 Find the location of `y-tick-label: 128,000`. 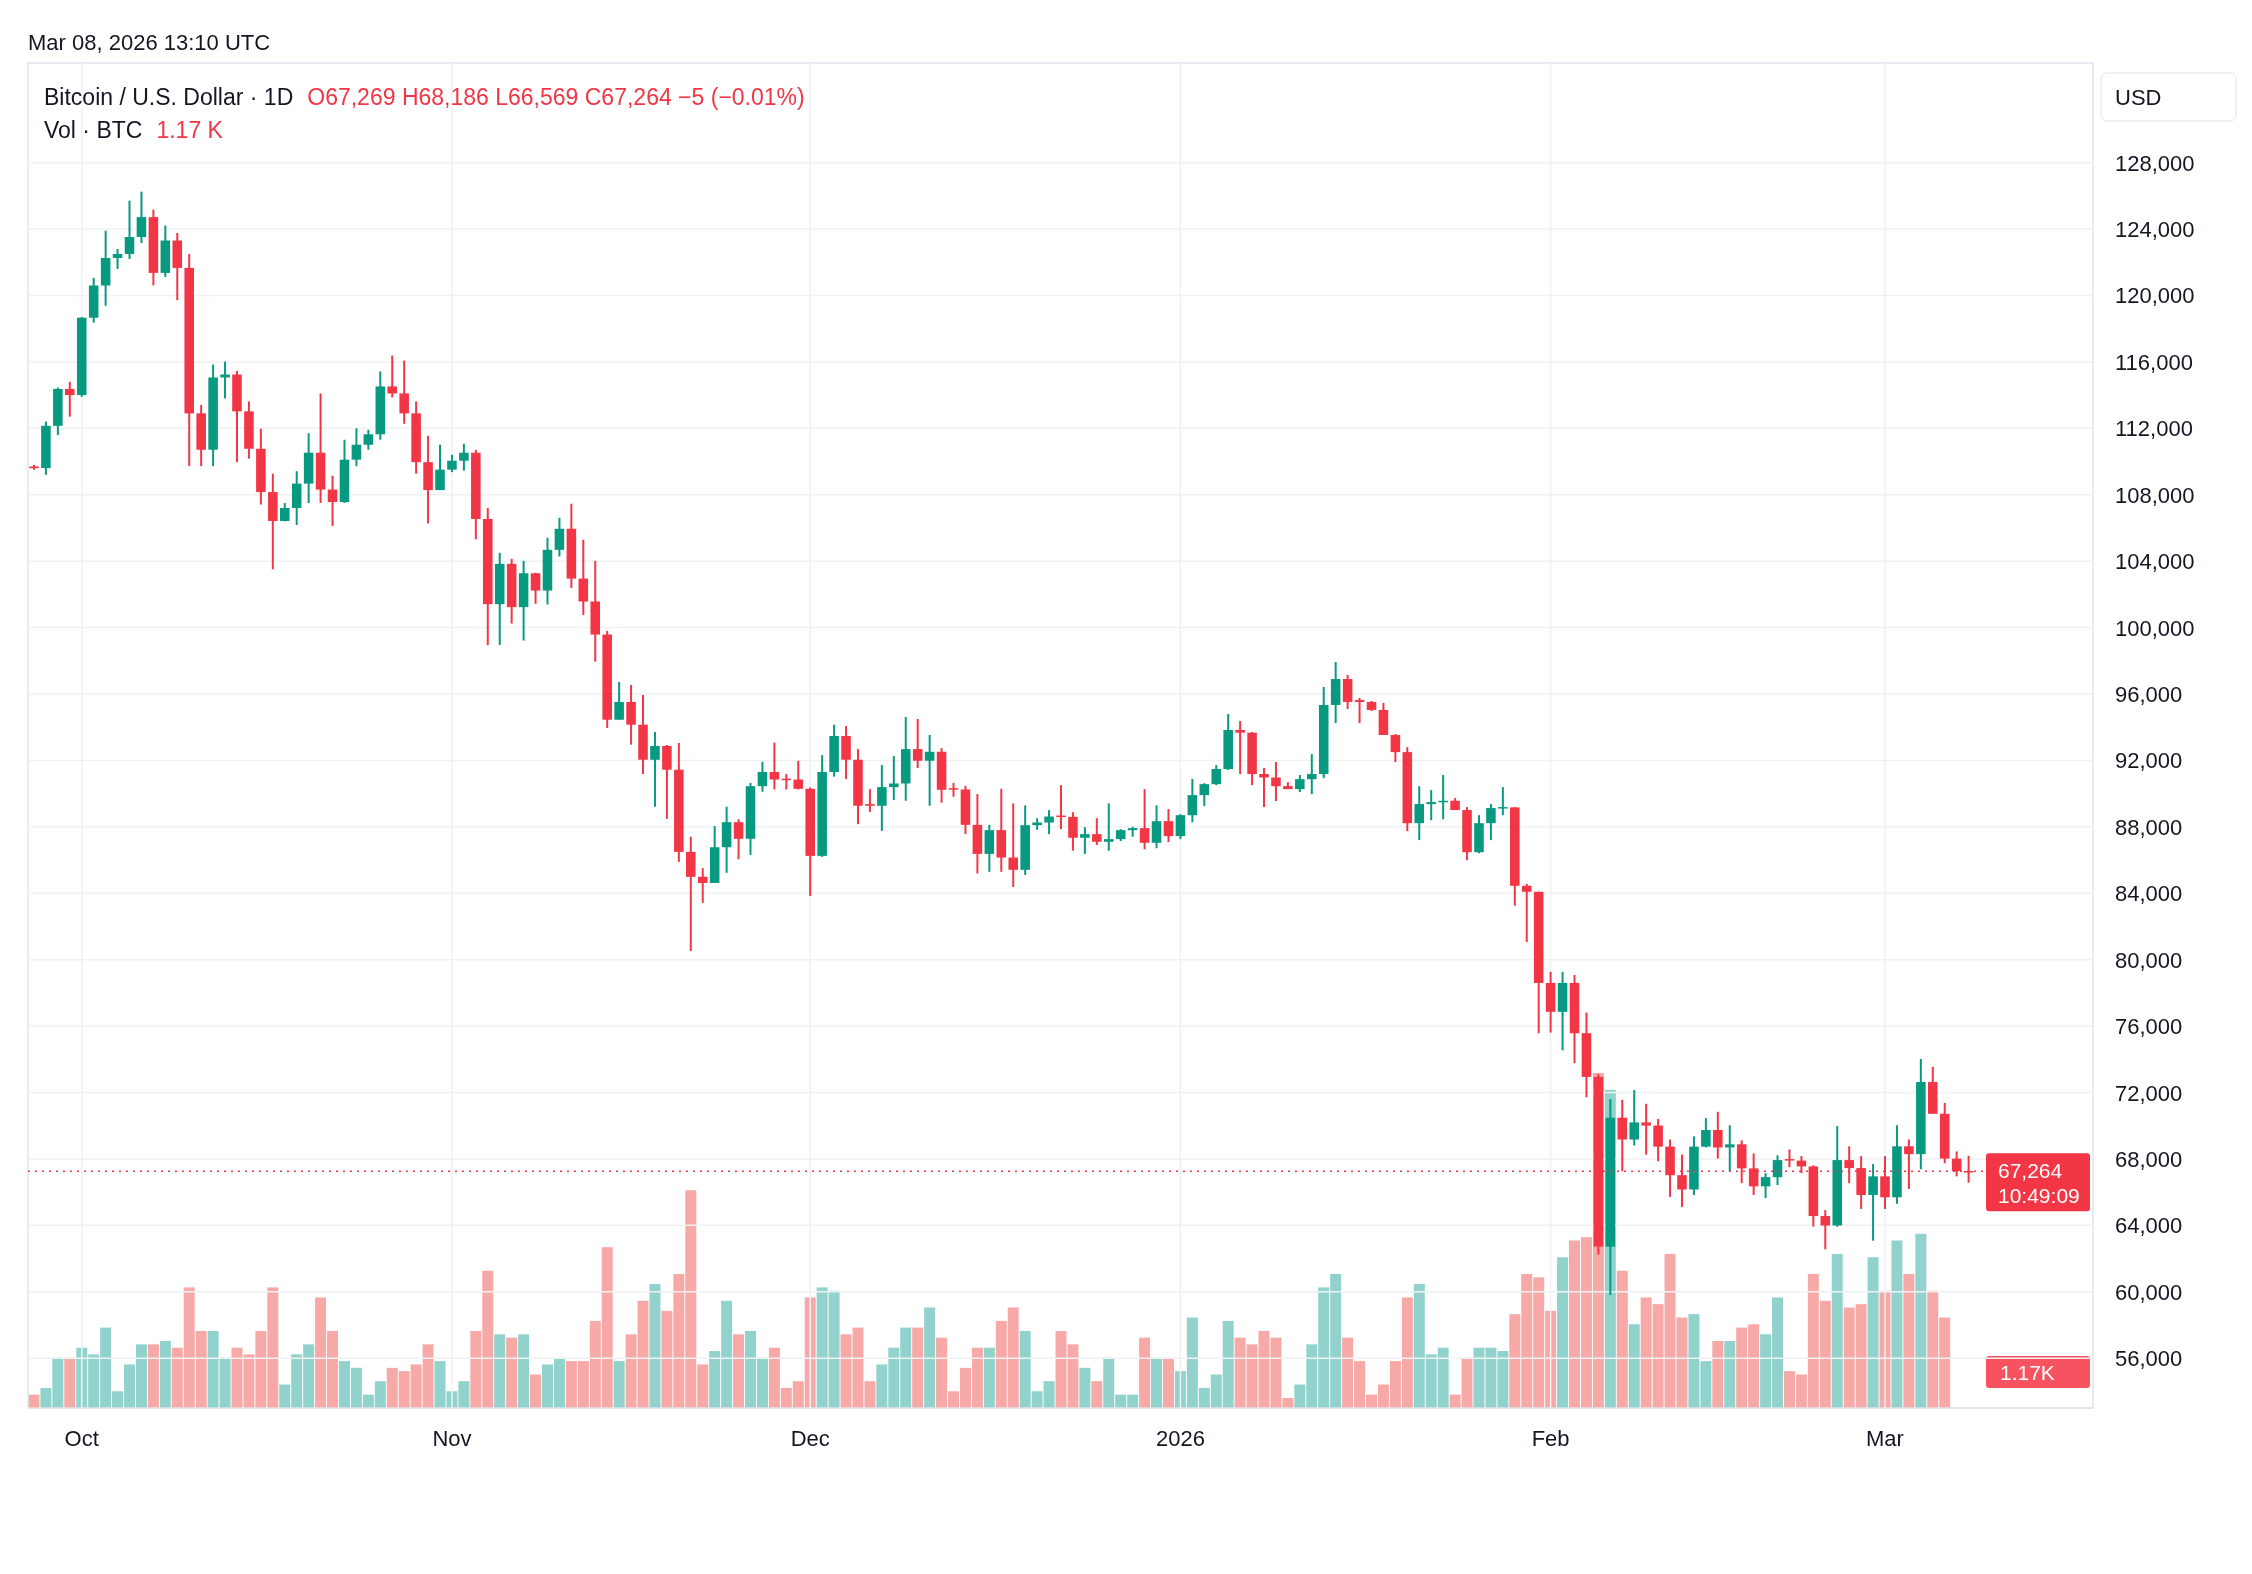

y-tick-label: 128,000 is located at coordinates (2155, 163).